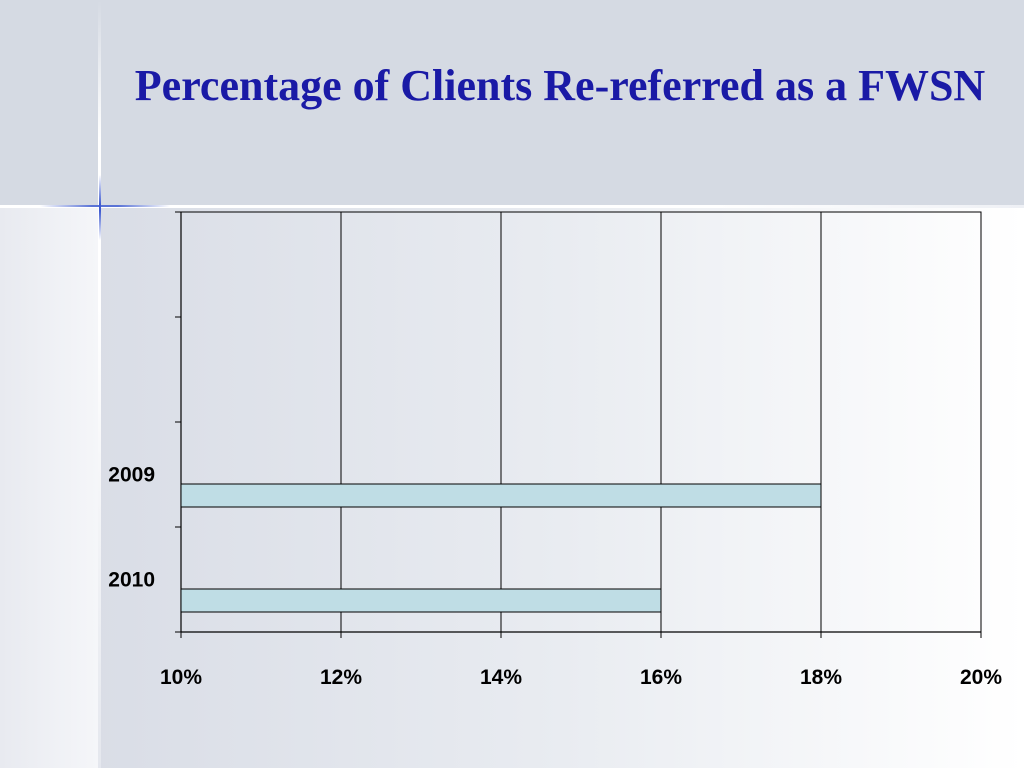  Describe the element at coordinates (49, 487) in the screenshot. I see `left-strip` at that location.